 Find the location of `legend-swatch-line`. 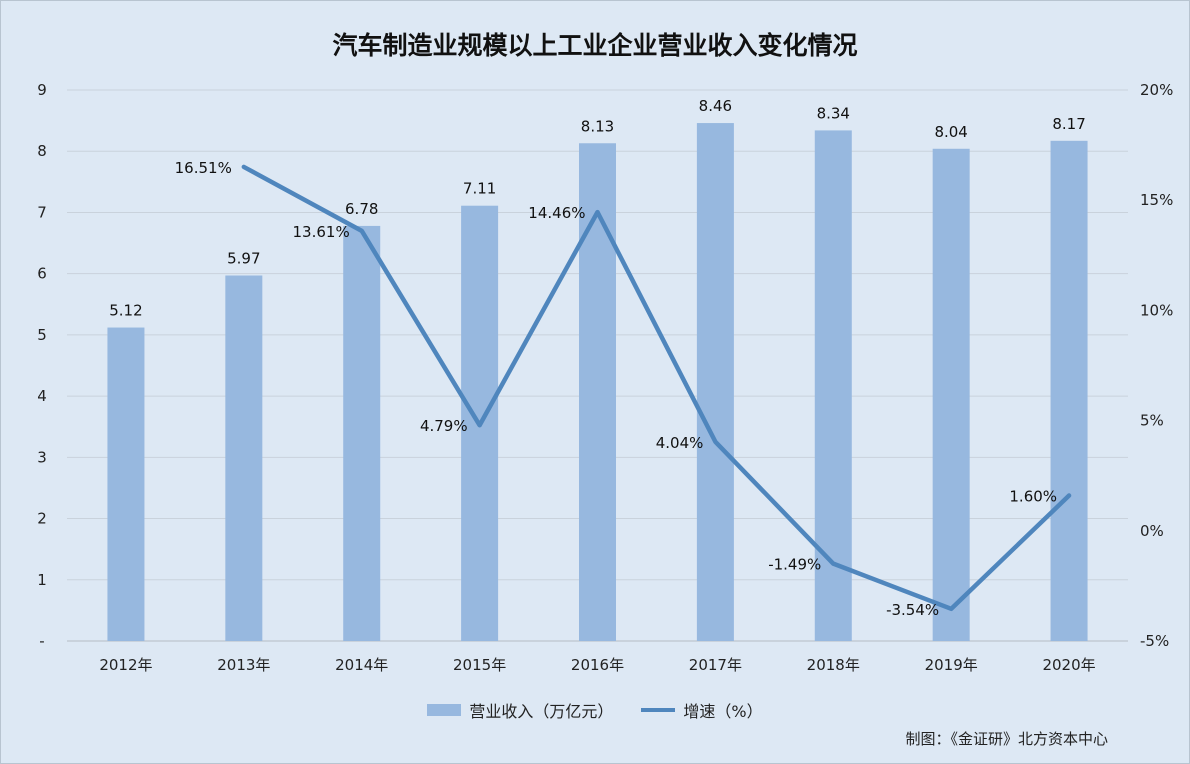

legend-swatch-line is located at coordinates (658, 710).